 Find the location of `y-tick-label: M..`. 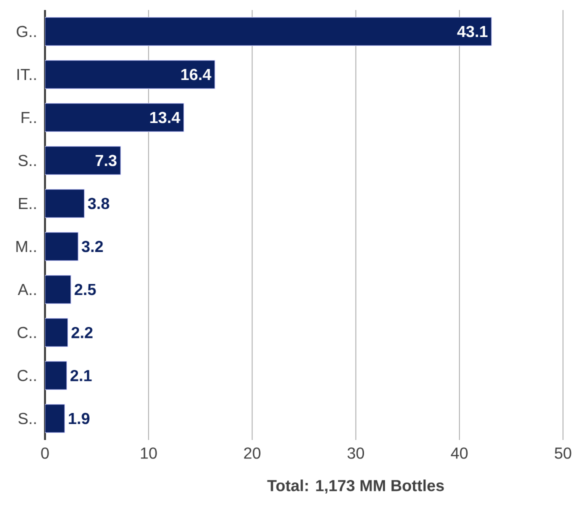

y-tick-label: M.. is located at coordinates (26, 246).